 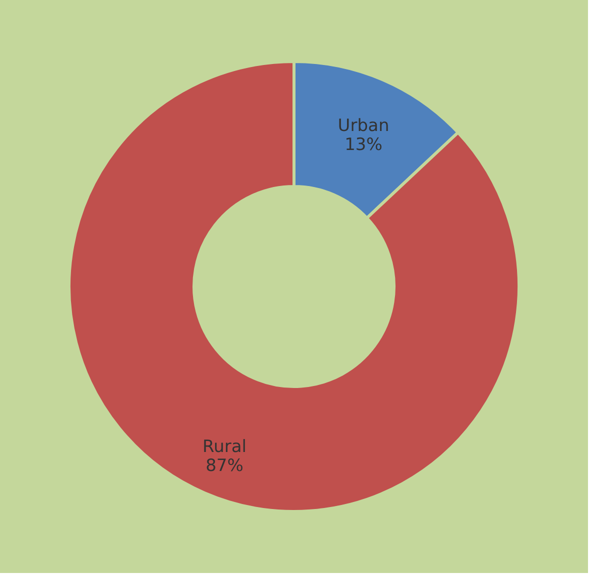 What do you see at coordinates (224, 447) in the screenshot?
I see `slice-label: Rural` at bounding box center [224, 447].